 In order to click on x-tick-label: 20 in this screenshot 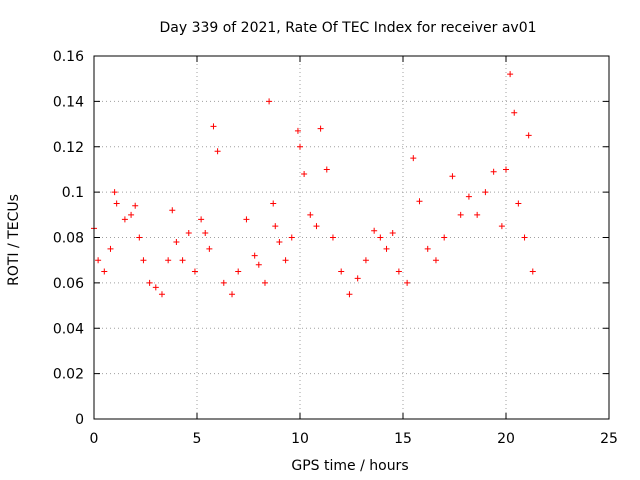, I will do `click(506, 439)`.